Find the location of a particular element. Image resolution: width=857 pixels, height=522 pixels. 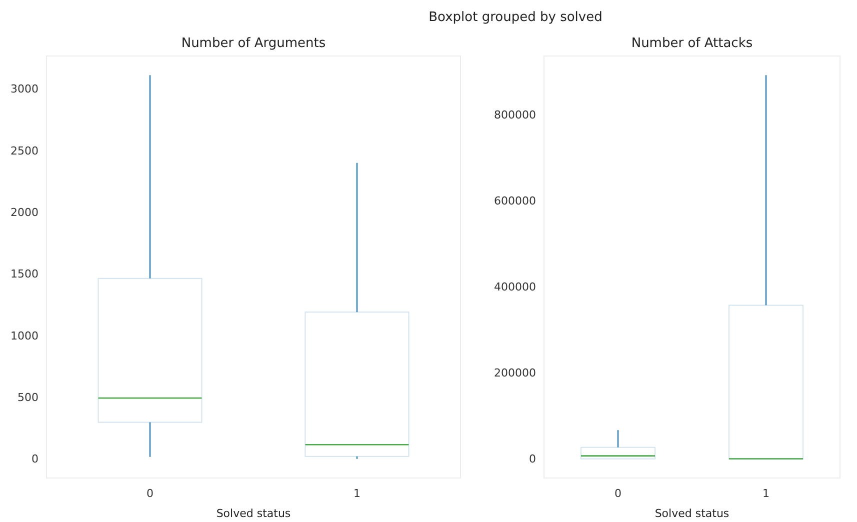

chart-title: Number of Arguments is located at coordinates (253, 43).